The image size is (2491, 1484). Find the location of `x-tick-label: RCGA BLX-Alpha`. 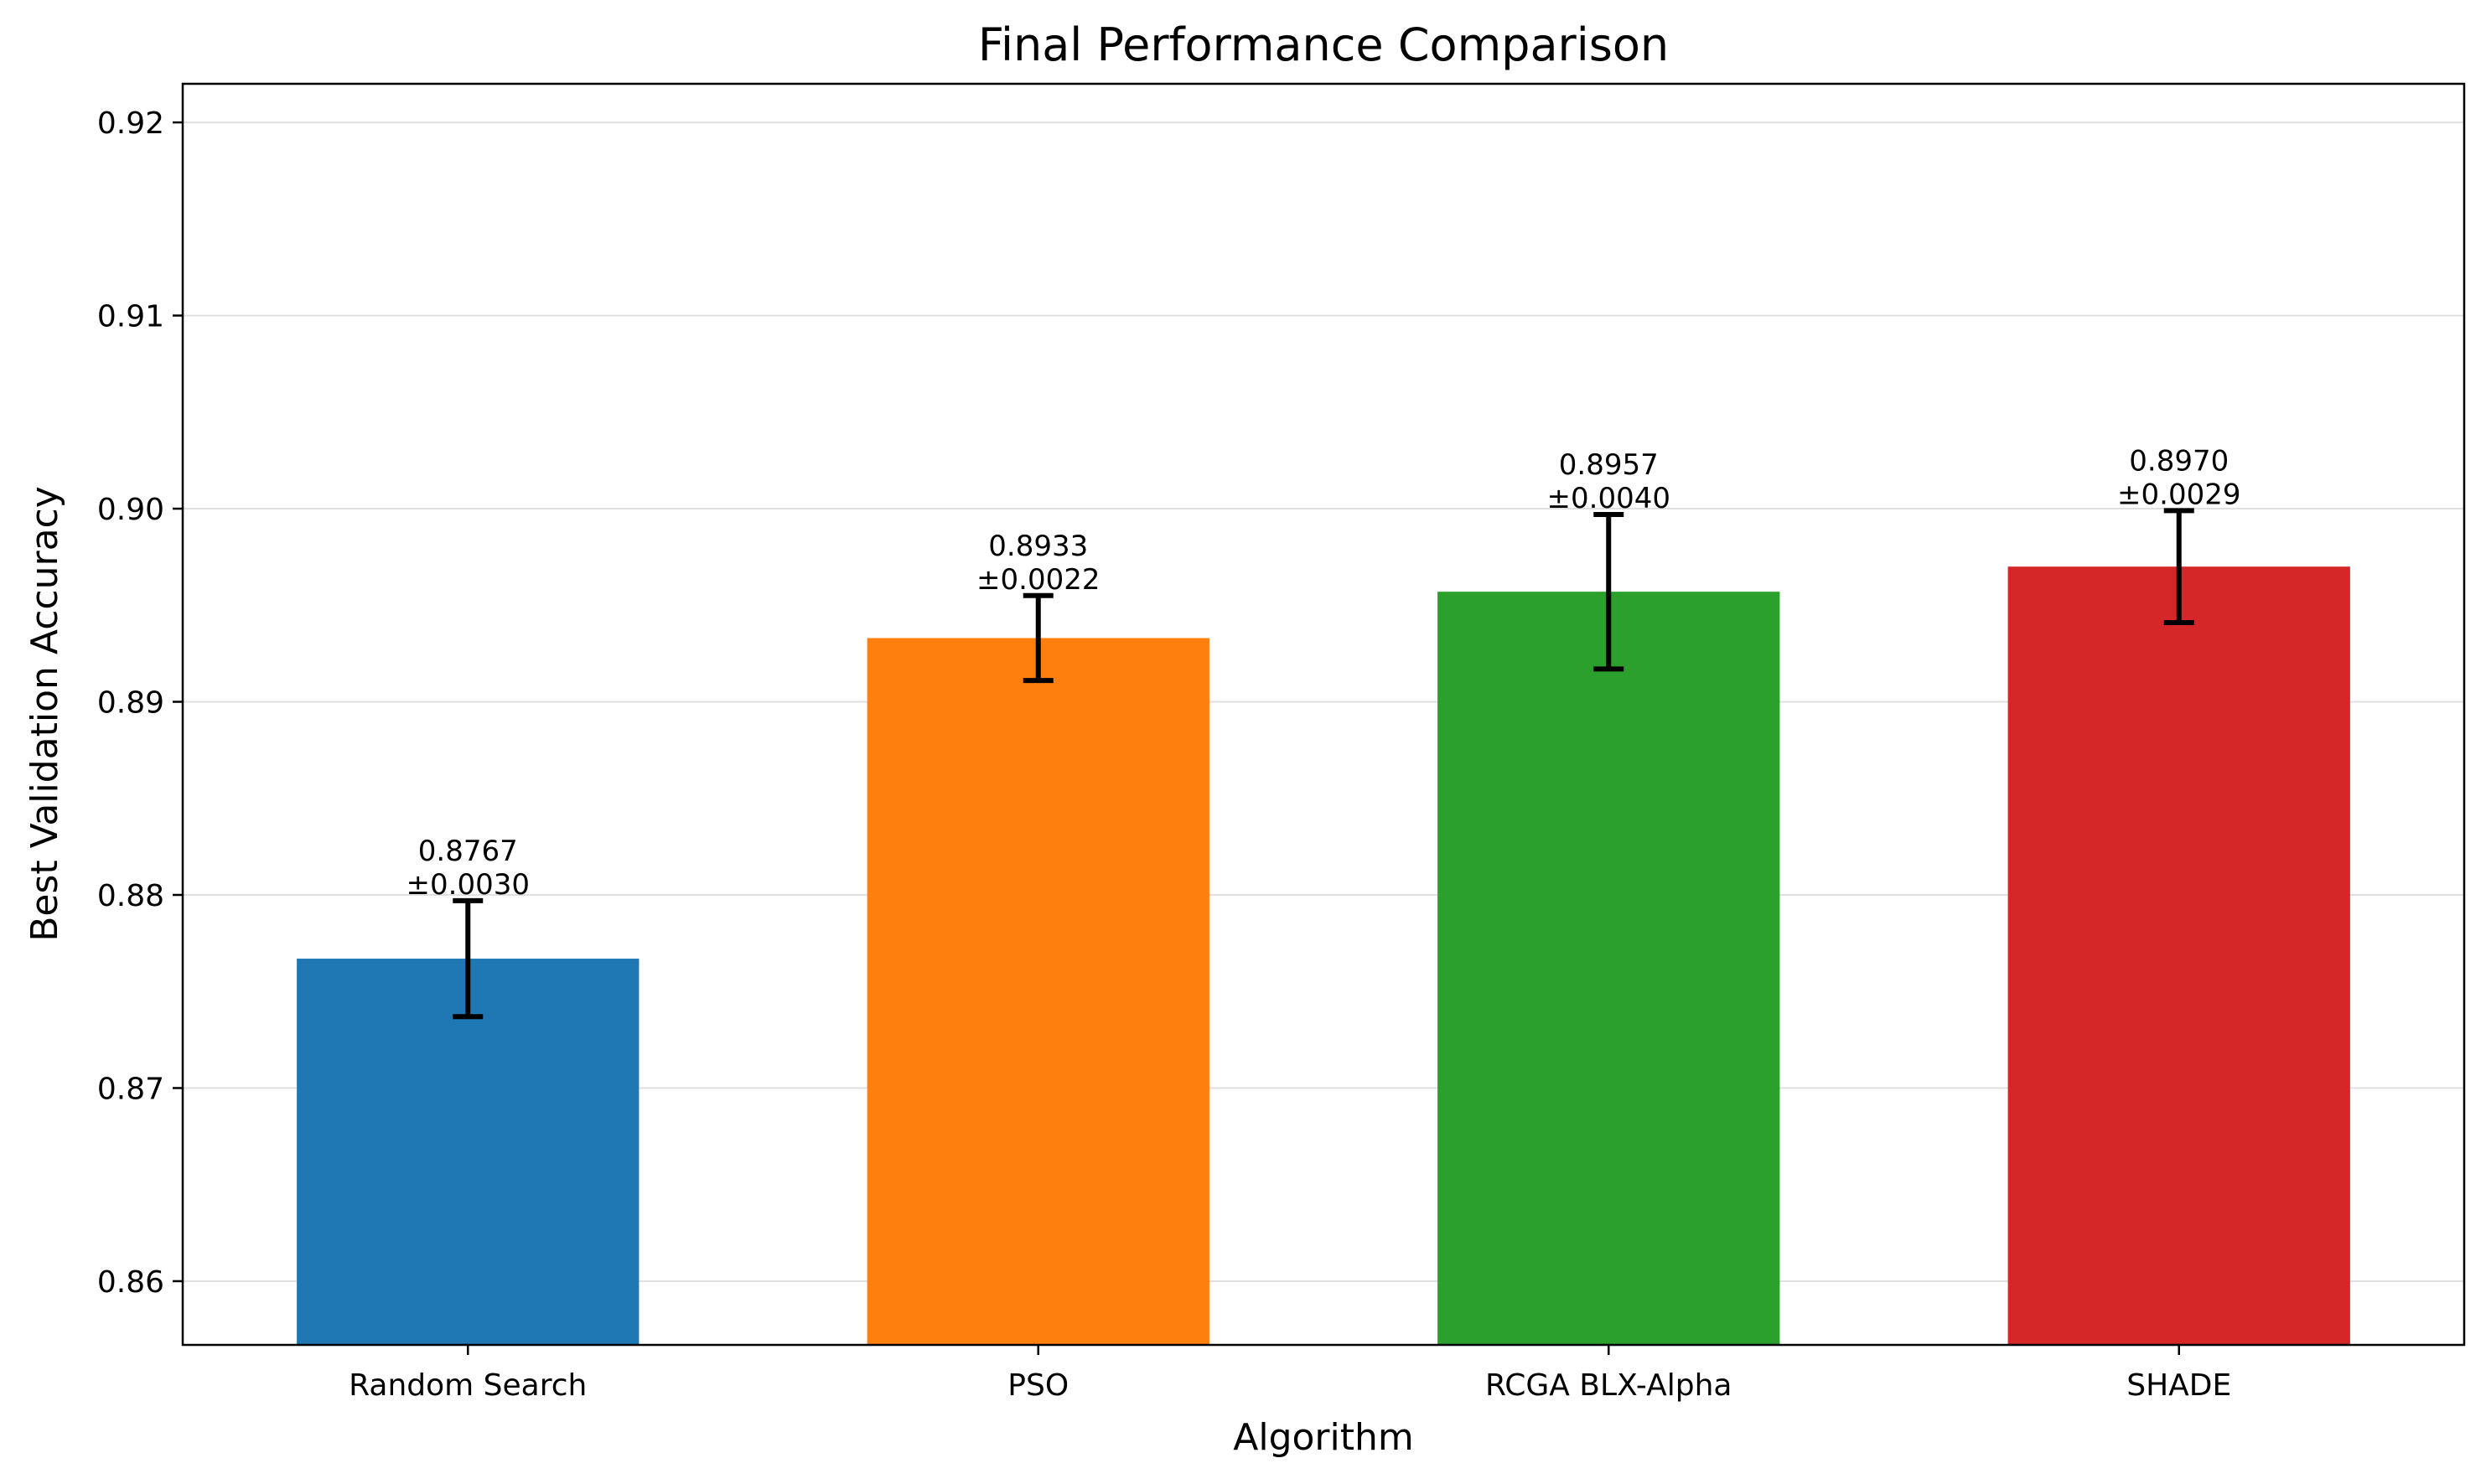

x-tick-label: RCGA BLX-Alpha is located at coordinates (1608, 1385).